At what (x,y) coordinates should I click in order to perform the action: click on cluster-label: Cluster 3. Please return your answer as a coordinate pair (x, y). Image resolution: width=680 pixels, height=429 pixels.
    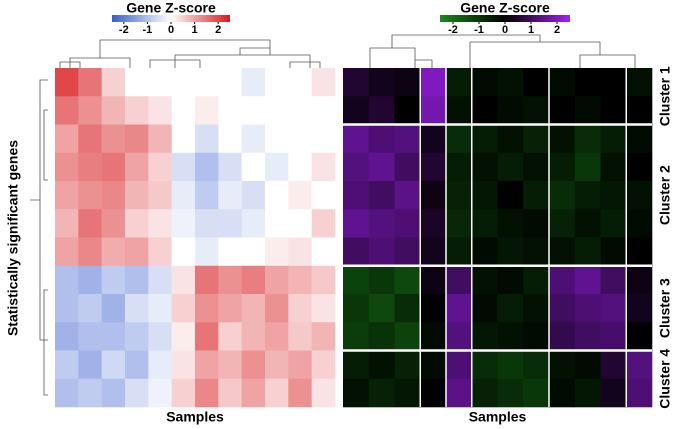
    Looking at the image, I should click on (665, 308).